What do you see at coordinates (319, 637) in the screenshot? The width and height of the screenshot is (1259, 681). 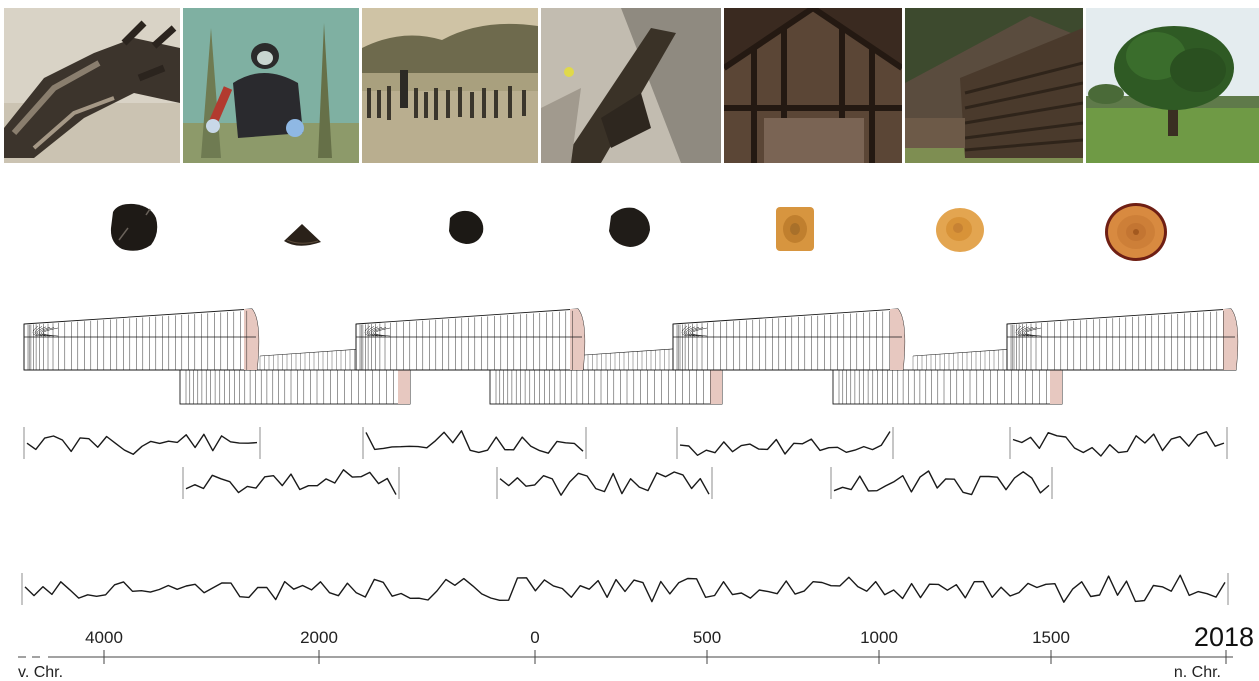 I see `tick-label-2000: 2000` at bounding box center [319, 637].